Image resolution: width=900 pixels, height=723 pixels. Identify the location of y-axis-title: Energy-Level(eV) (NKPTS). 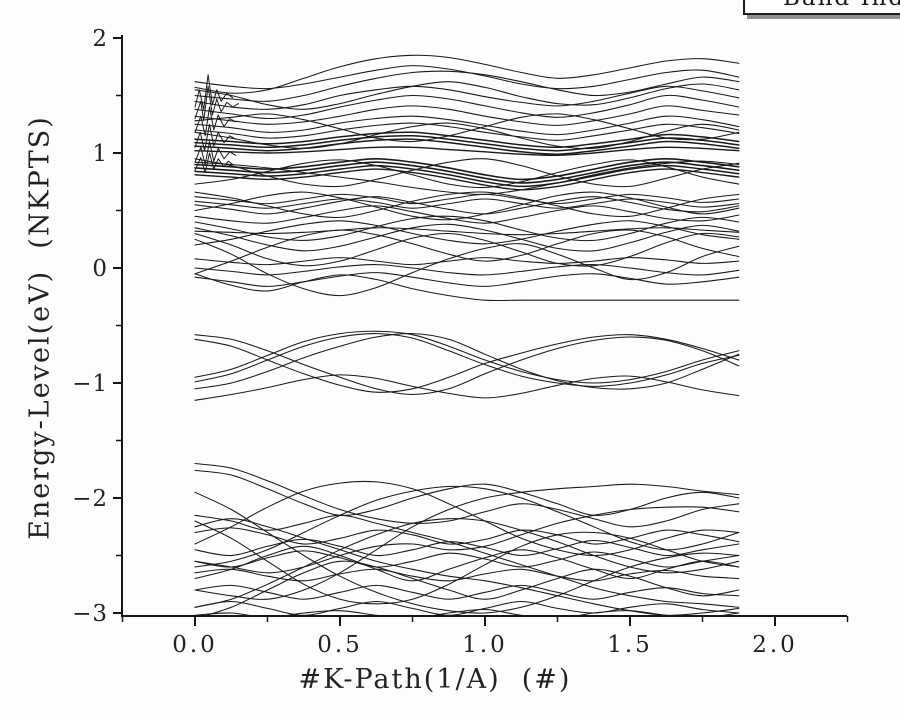
(40, 327).